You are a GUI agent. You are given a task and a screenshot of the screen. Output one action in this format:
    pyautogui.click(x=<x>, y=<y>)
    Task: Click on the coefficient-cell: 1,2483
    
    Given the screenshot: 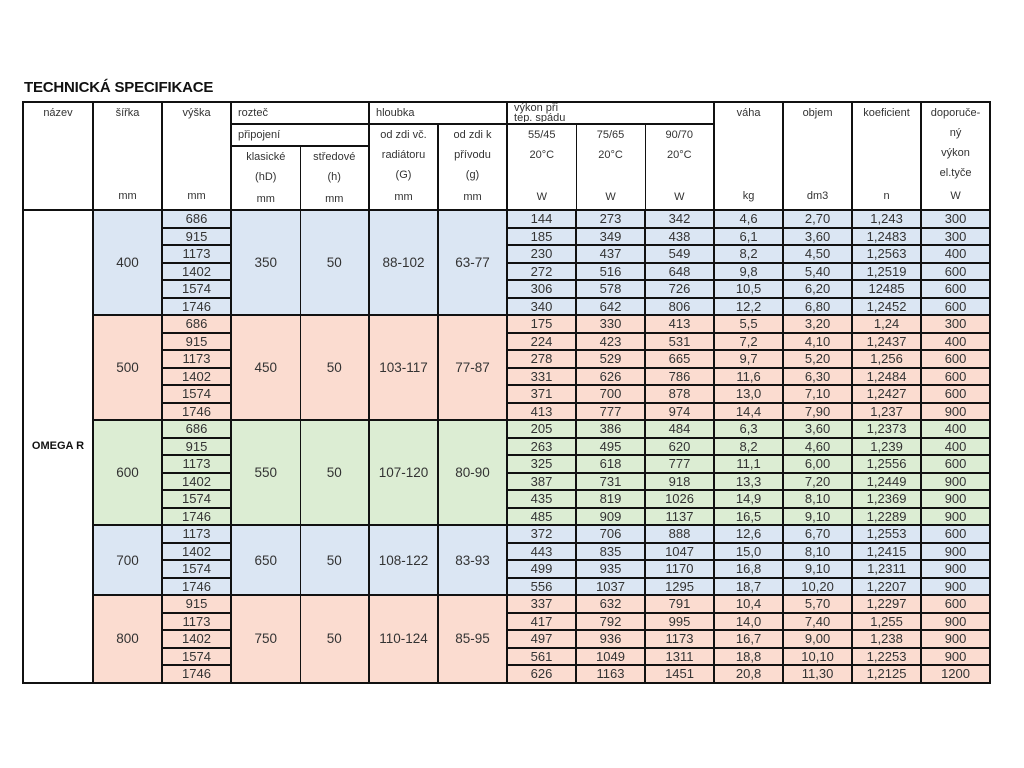 What is the action you would take?
    pyautogui.click(x=887, y=236)
    